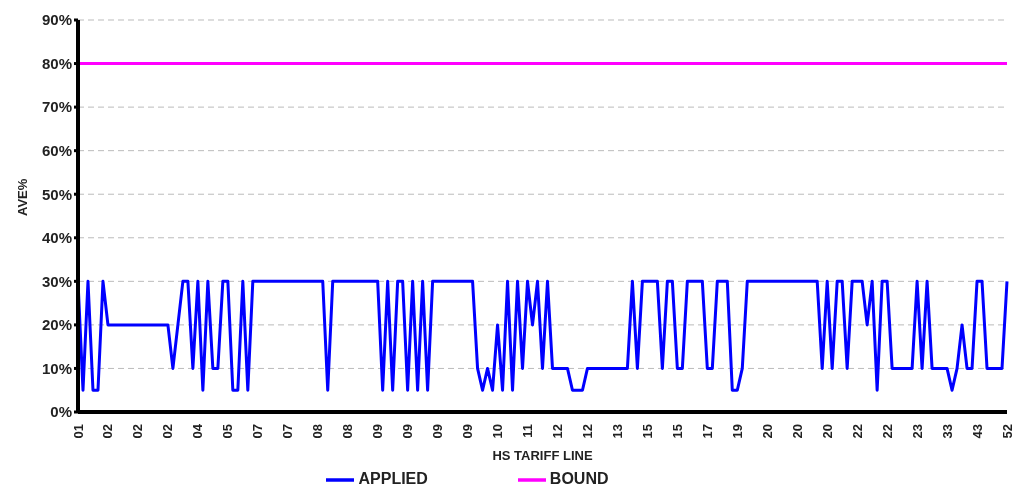 This screenshot has width=1018, height=502. What do you see at coordinates (56, 63) in the screenshot?
I see `y-tick-label: 80%` at bounding box center [56, 63].